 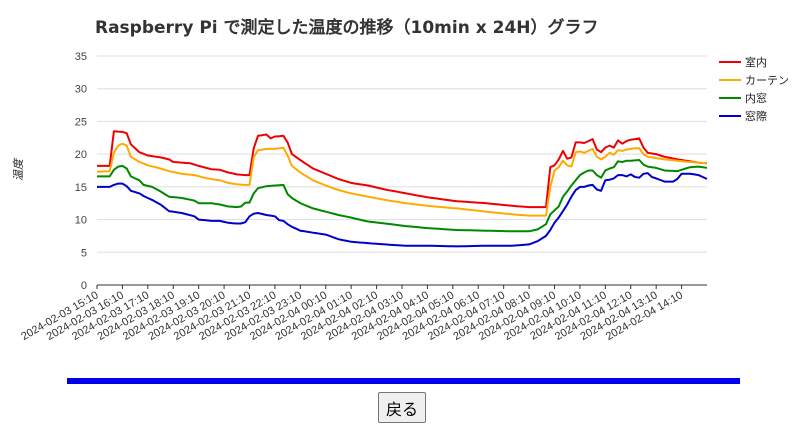 I want to click on y-tick-label: 15, so click(x=81, y=188).